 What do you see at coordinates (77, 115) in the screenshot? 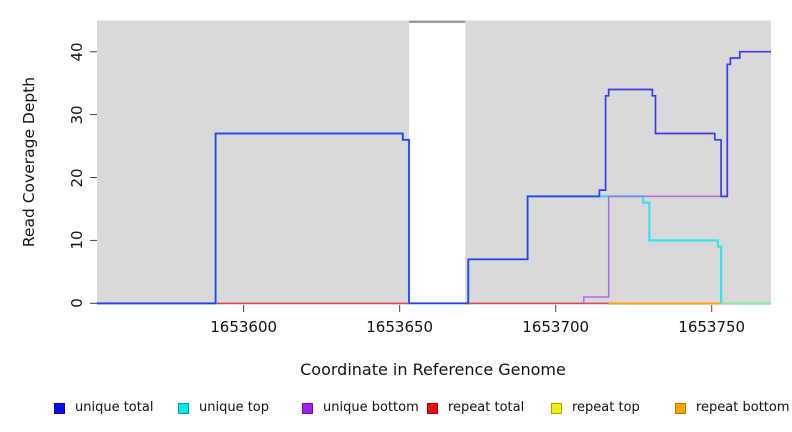
I see `y-tick-label: 30` at bounding box center [77, 115].